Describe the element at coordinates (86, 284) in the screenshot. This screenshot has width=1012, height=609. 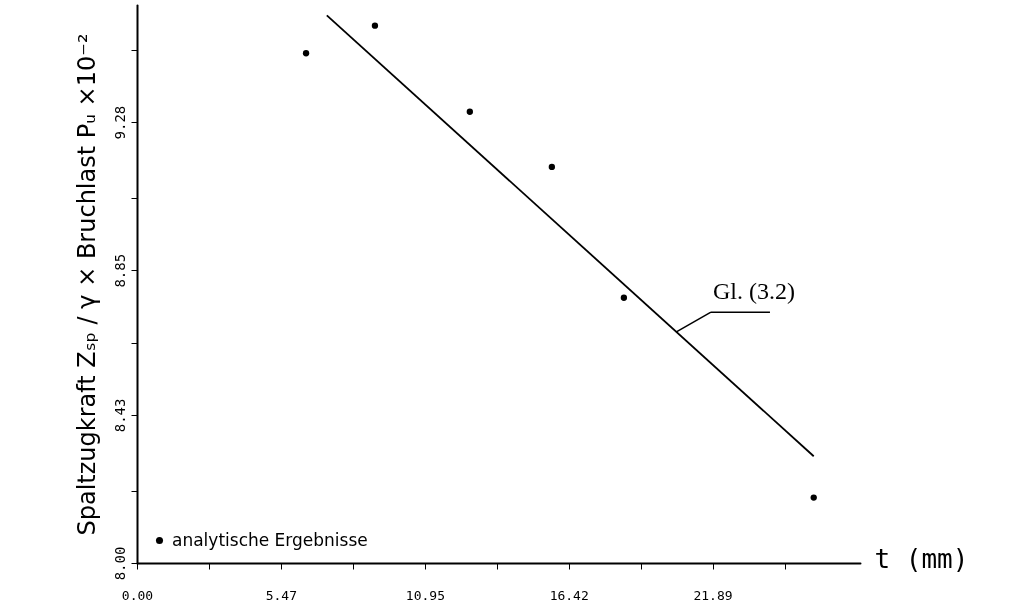
I see `y-axis-title: Spaltzugkraft Zₛₚ / γ × Bruchlast Pᵤ ×10⁻²` at that location.